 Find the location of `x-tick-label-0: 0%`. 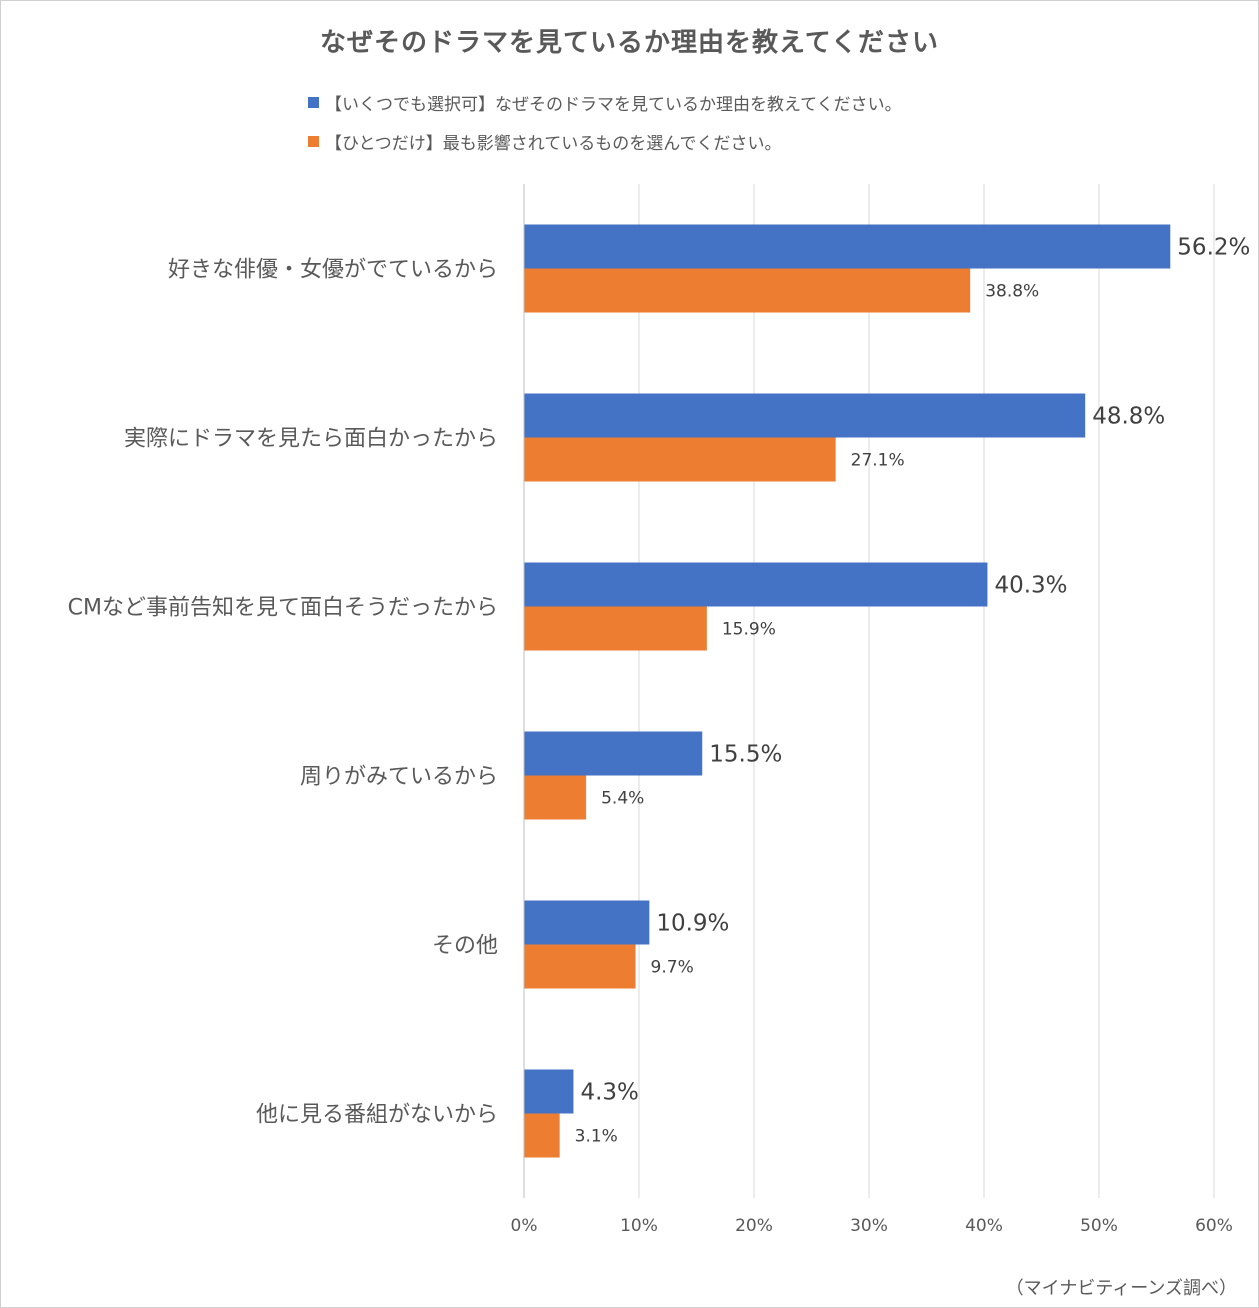

x-tick-label-0: 0% is located at coordinates (524, 1226).